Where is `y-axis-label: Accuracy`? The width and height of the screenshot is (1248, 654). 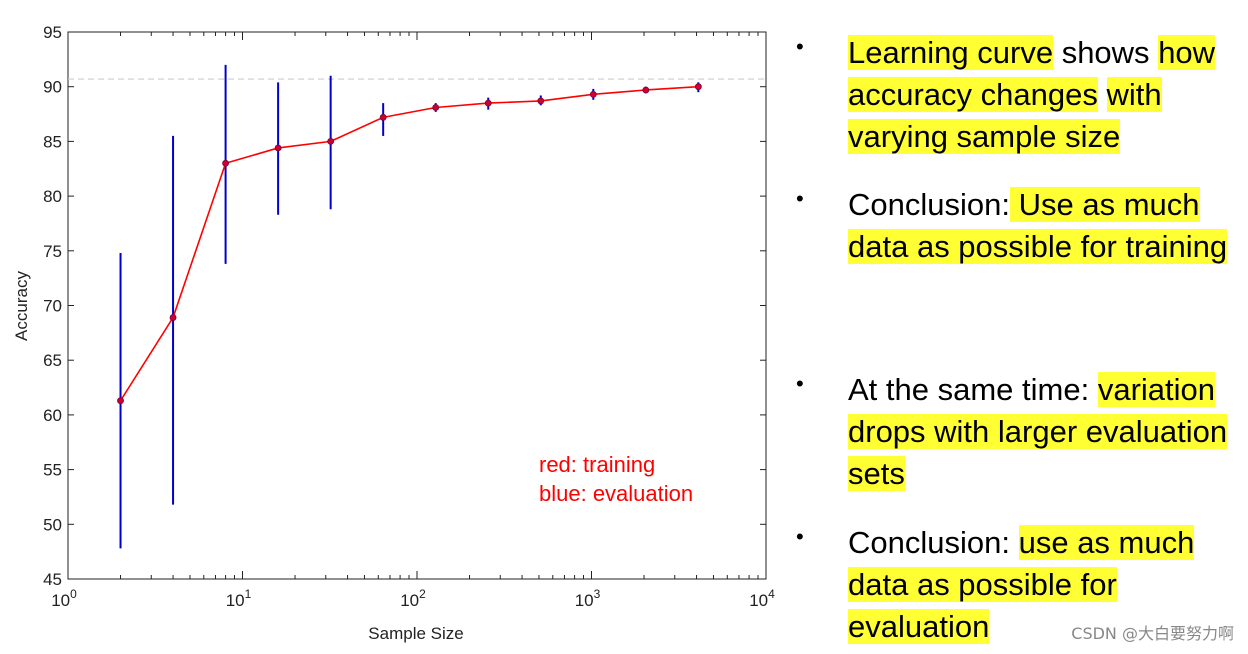
y-axis-label: Accuracy is located at coordinates (21, 306).